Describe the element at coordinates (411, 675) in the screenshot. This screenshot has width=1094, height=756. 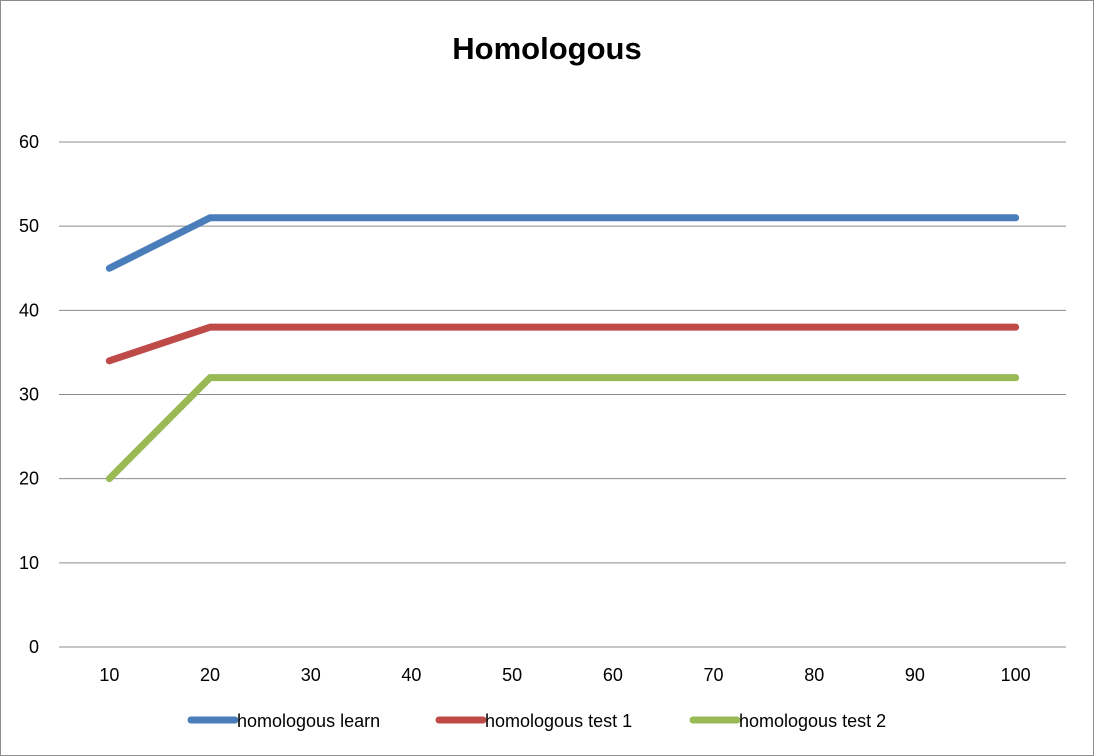
I see `x-tick-label: 40` at that location.